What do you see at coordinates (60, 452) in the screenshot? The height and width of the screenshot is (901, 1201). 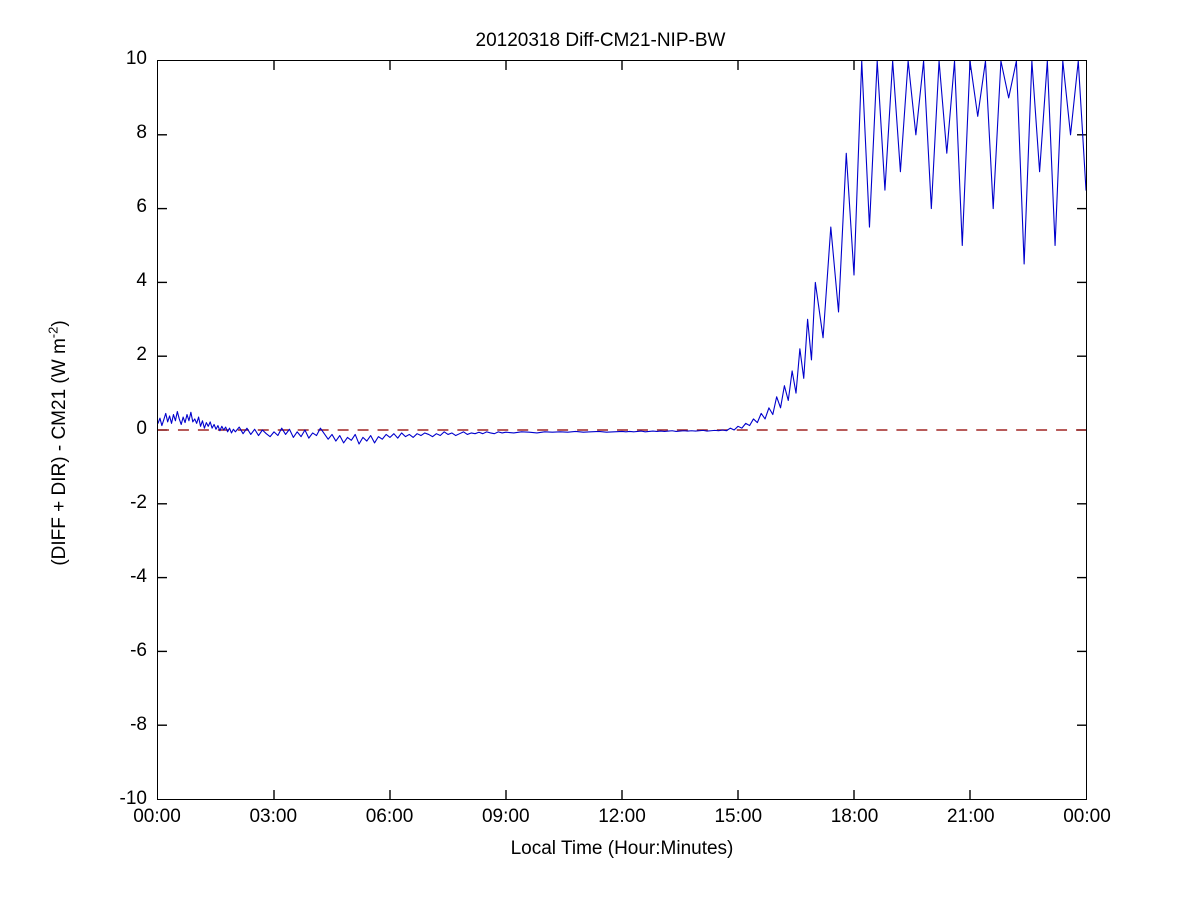 I see `y-axis-label-main: (DIFF + DIR) - CM21 (W m` at bounding box center [60, 452].